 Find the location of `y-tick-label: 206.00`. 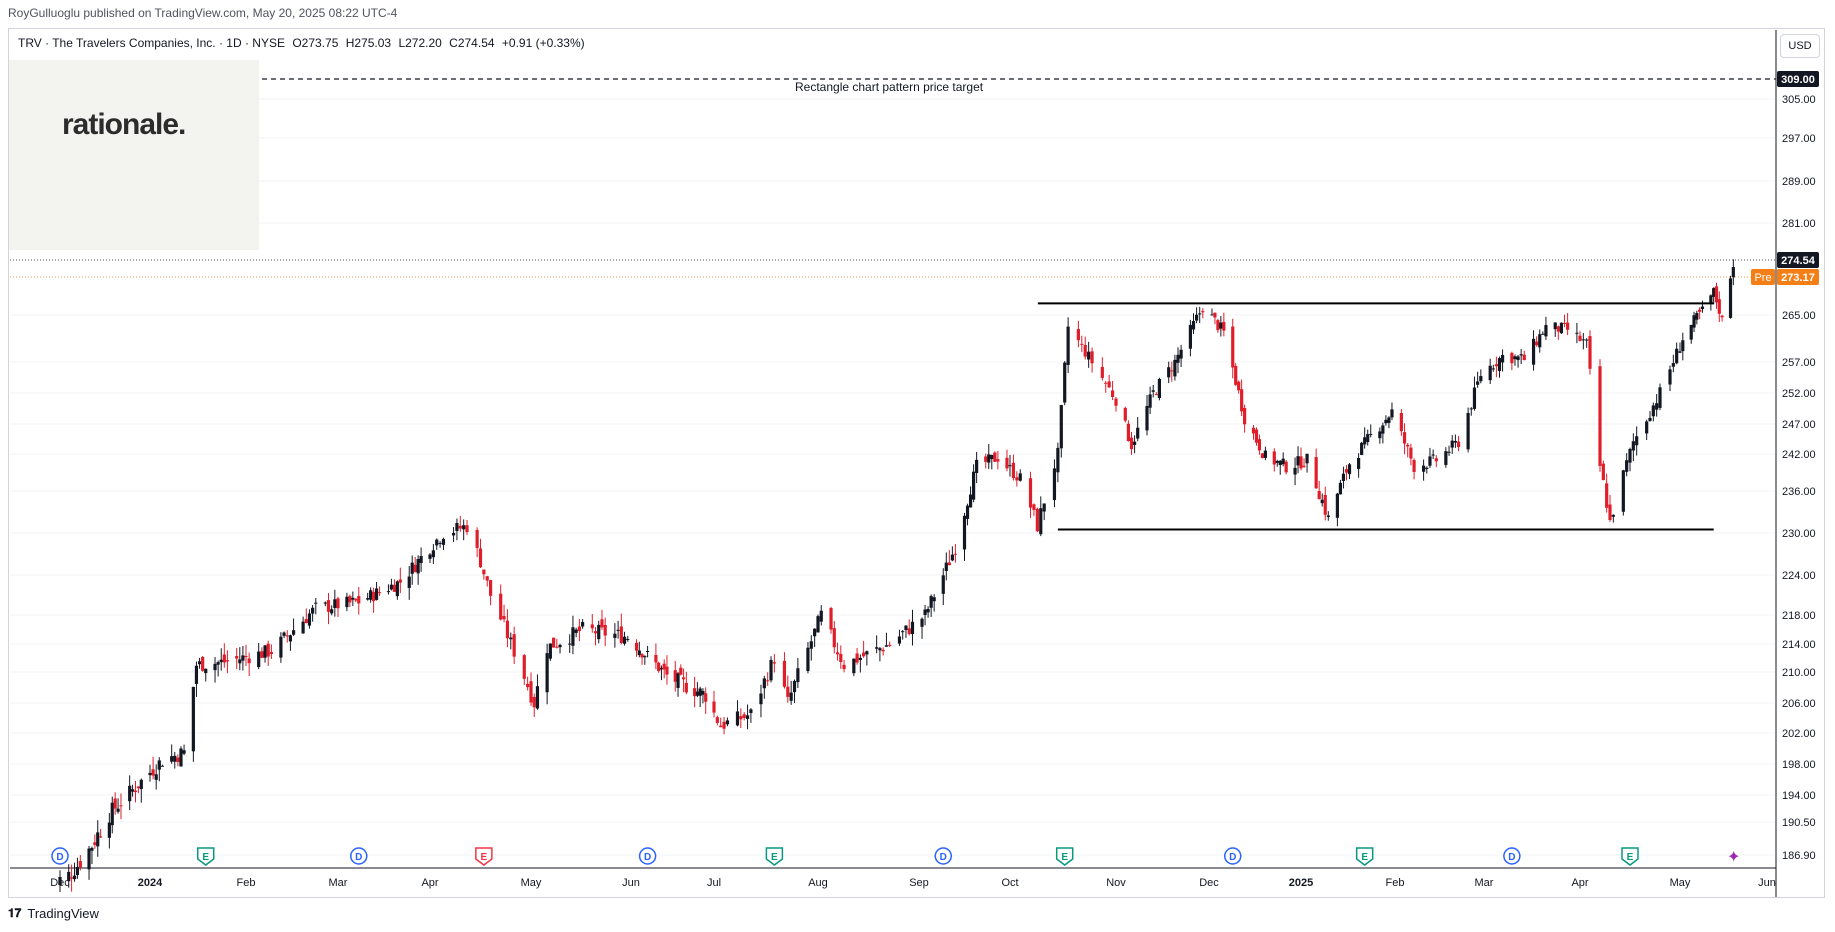

y-tick-label: 206.00 is located at coordinates (1799, 704).